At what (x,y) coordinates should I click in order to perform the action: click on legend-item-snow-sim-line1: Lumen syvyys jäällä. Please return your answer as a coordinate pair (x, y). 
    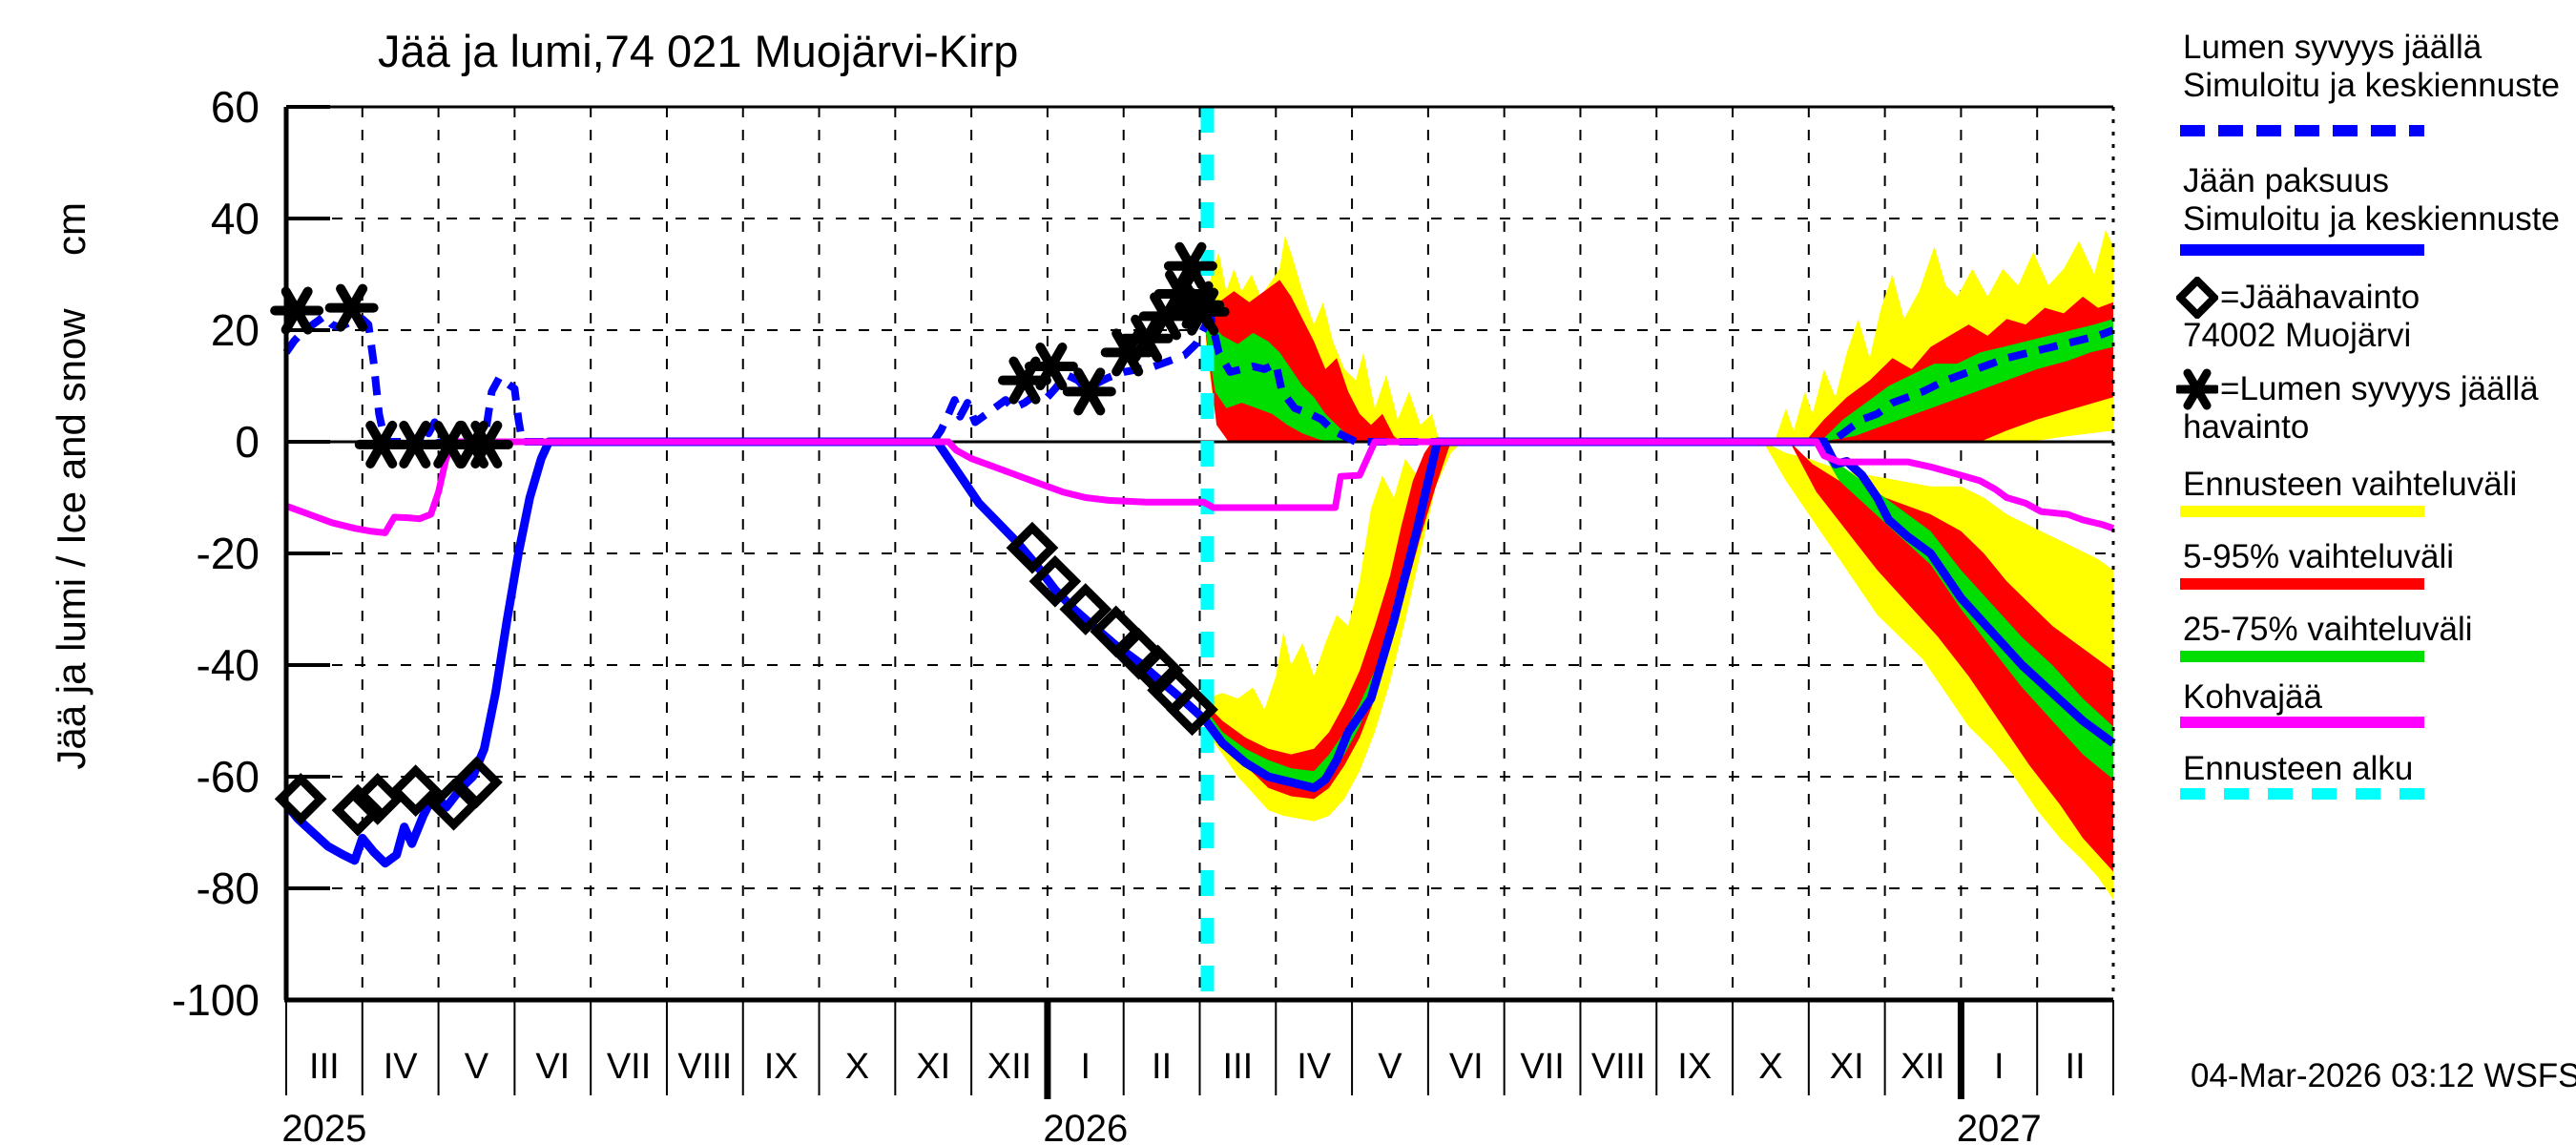
    Looking at the image, I should click on (2333, 48).